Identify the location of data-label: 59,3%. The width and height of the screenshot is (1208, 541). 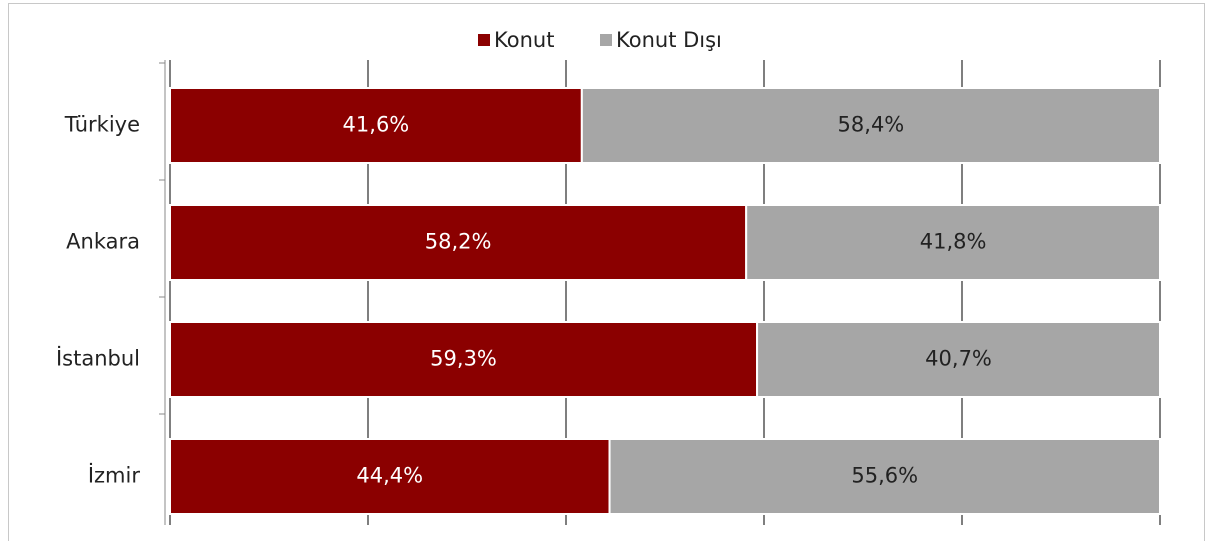
(463, 359).